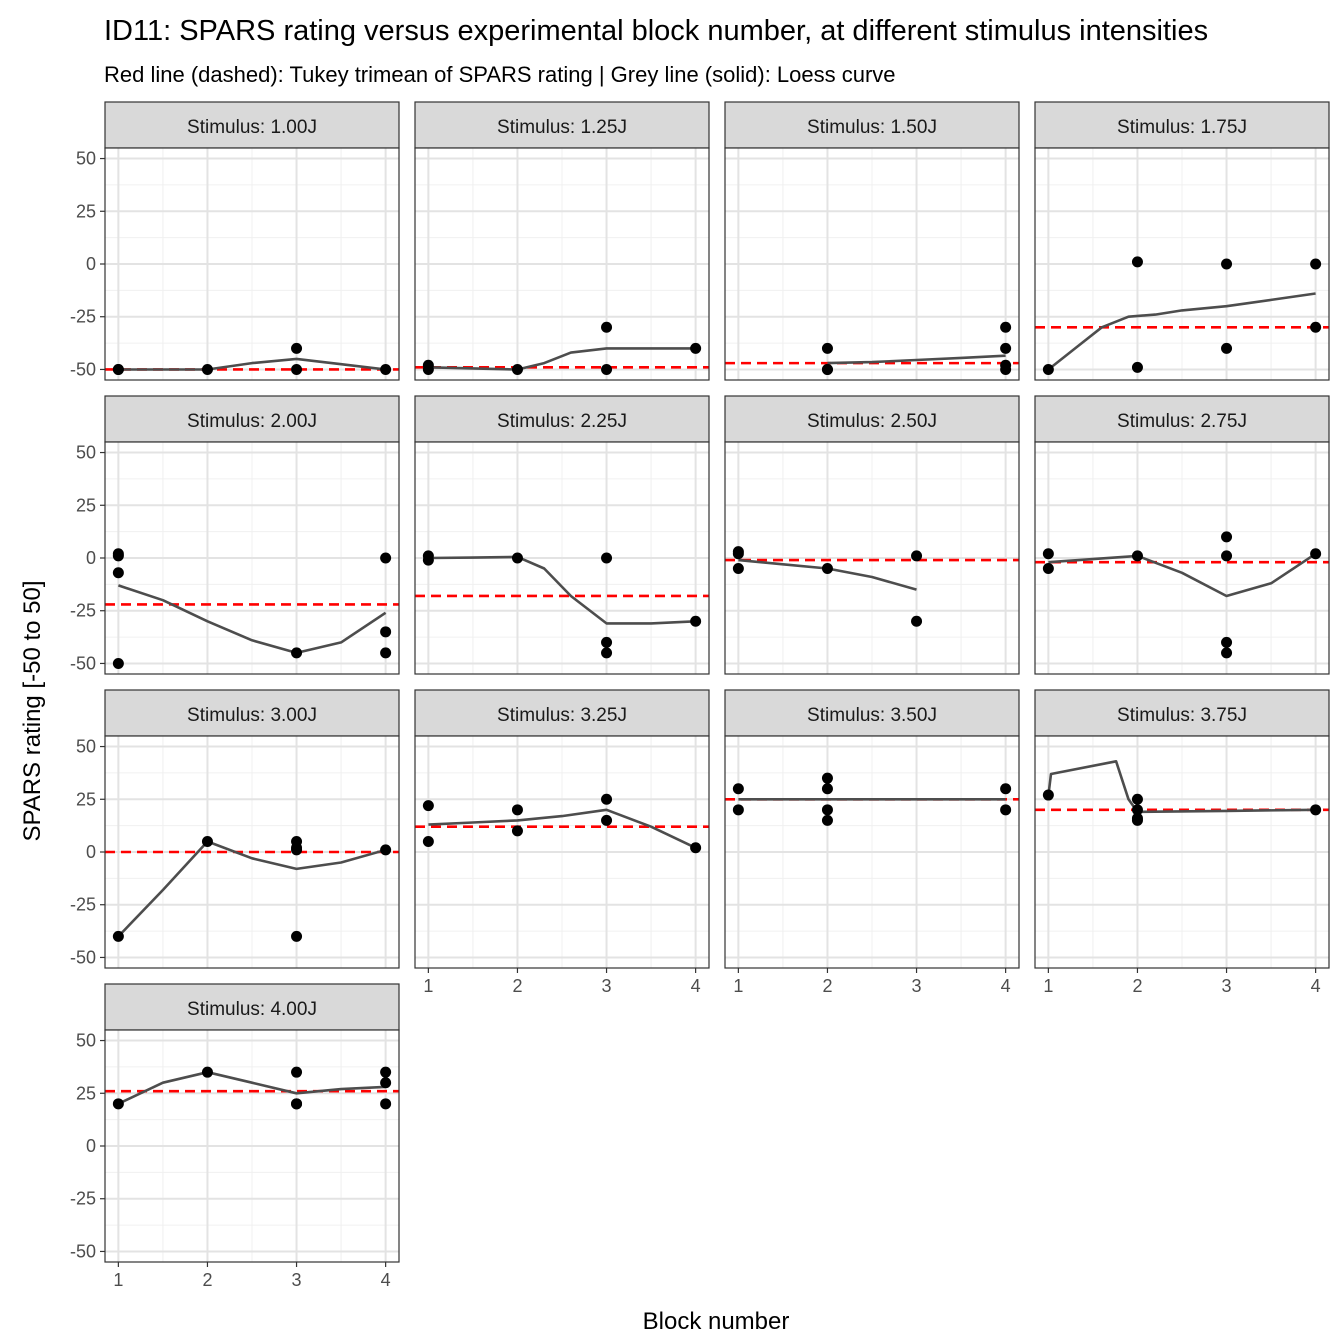 This screenshot has width=1344, height=1344. I want to click on facet-panel: Stimulus: 2.25J, so click(562, 535).